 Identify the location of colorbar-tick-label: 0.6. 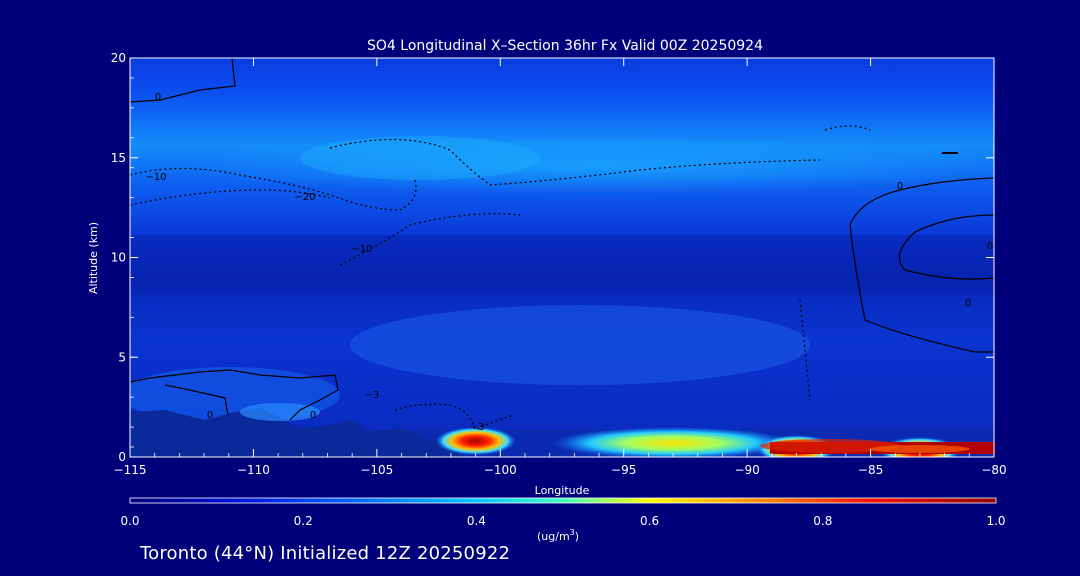
(649, 521).